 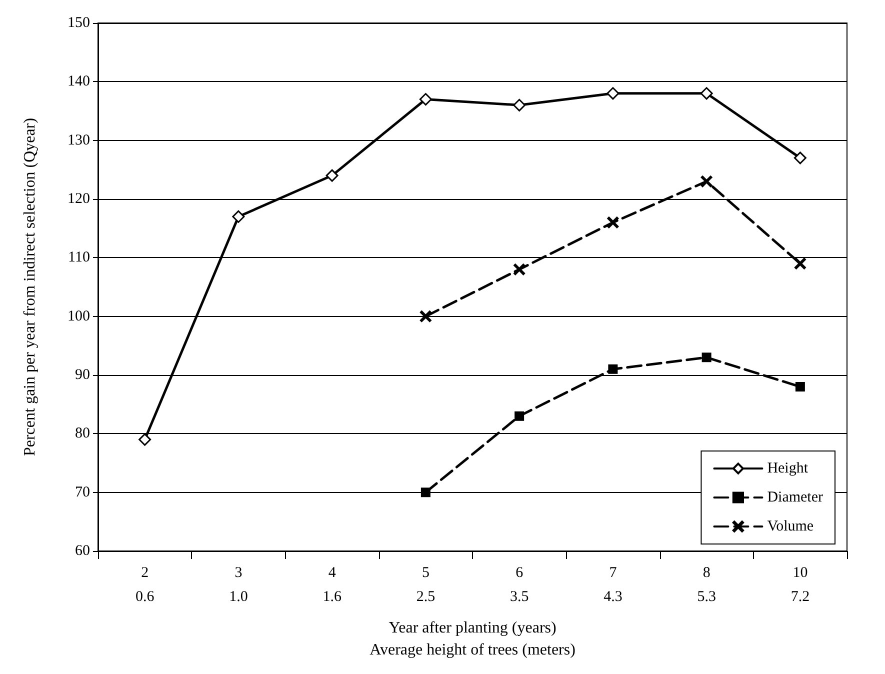 What do you see at coordinates (519, 585) in the screenshot?
I see `x-tick-label: 6 3.5` at bounding box center [519, 585].